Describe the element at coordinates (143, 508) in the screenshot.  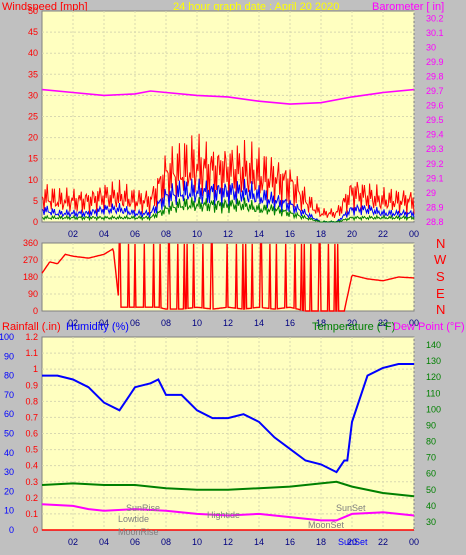
I see `sunrise-annotation: SunRise` at that location.